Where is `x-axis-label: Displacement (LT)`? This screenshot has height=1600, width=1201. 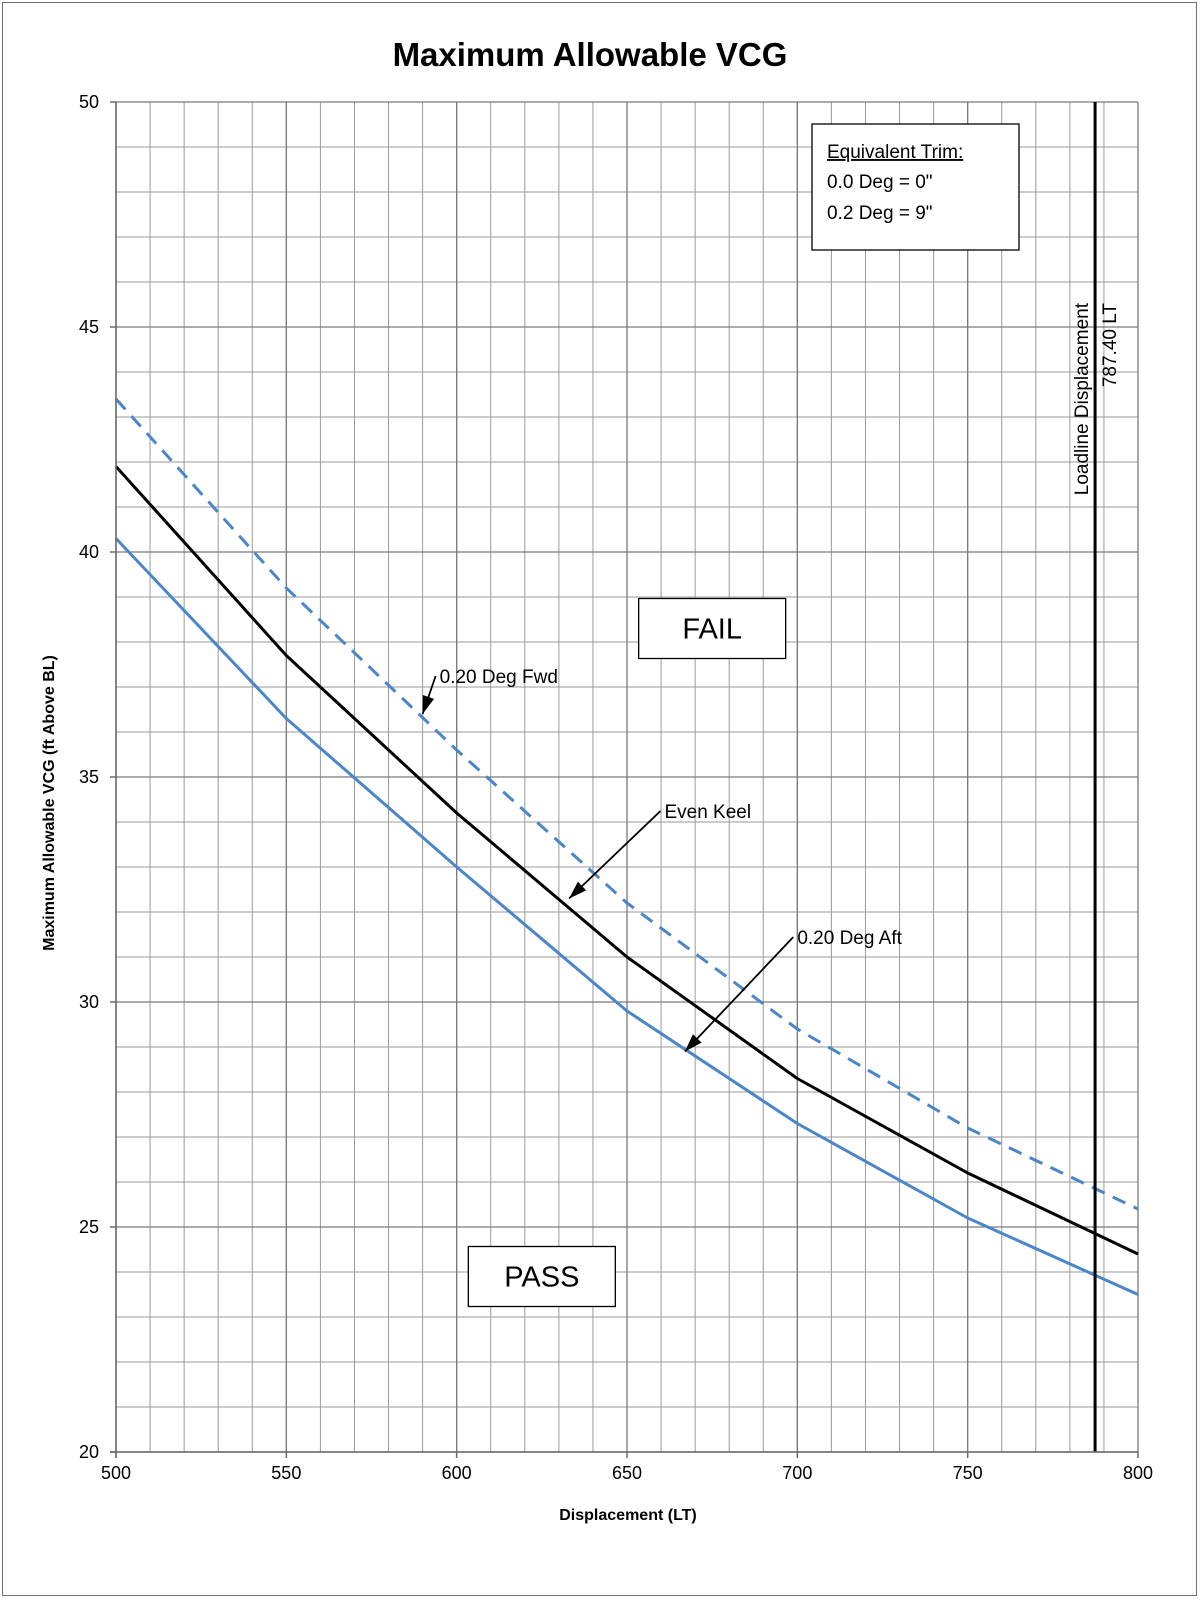
x-axis-label: Displacement (LT) is located at coordinates (628, 1515).